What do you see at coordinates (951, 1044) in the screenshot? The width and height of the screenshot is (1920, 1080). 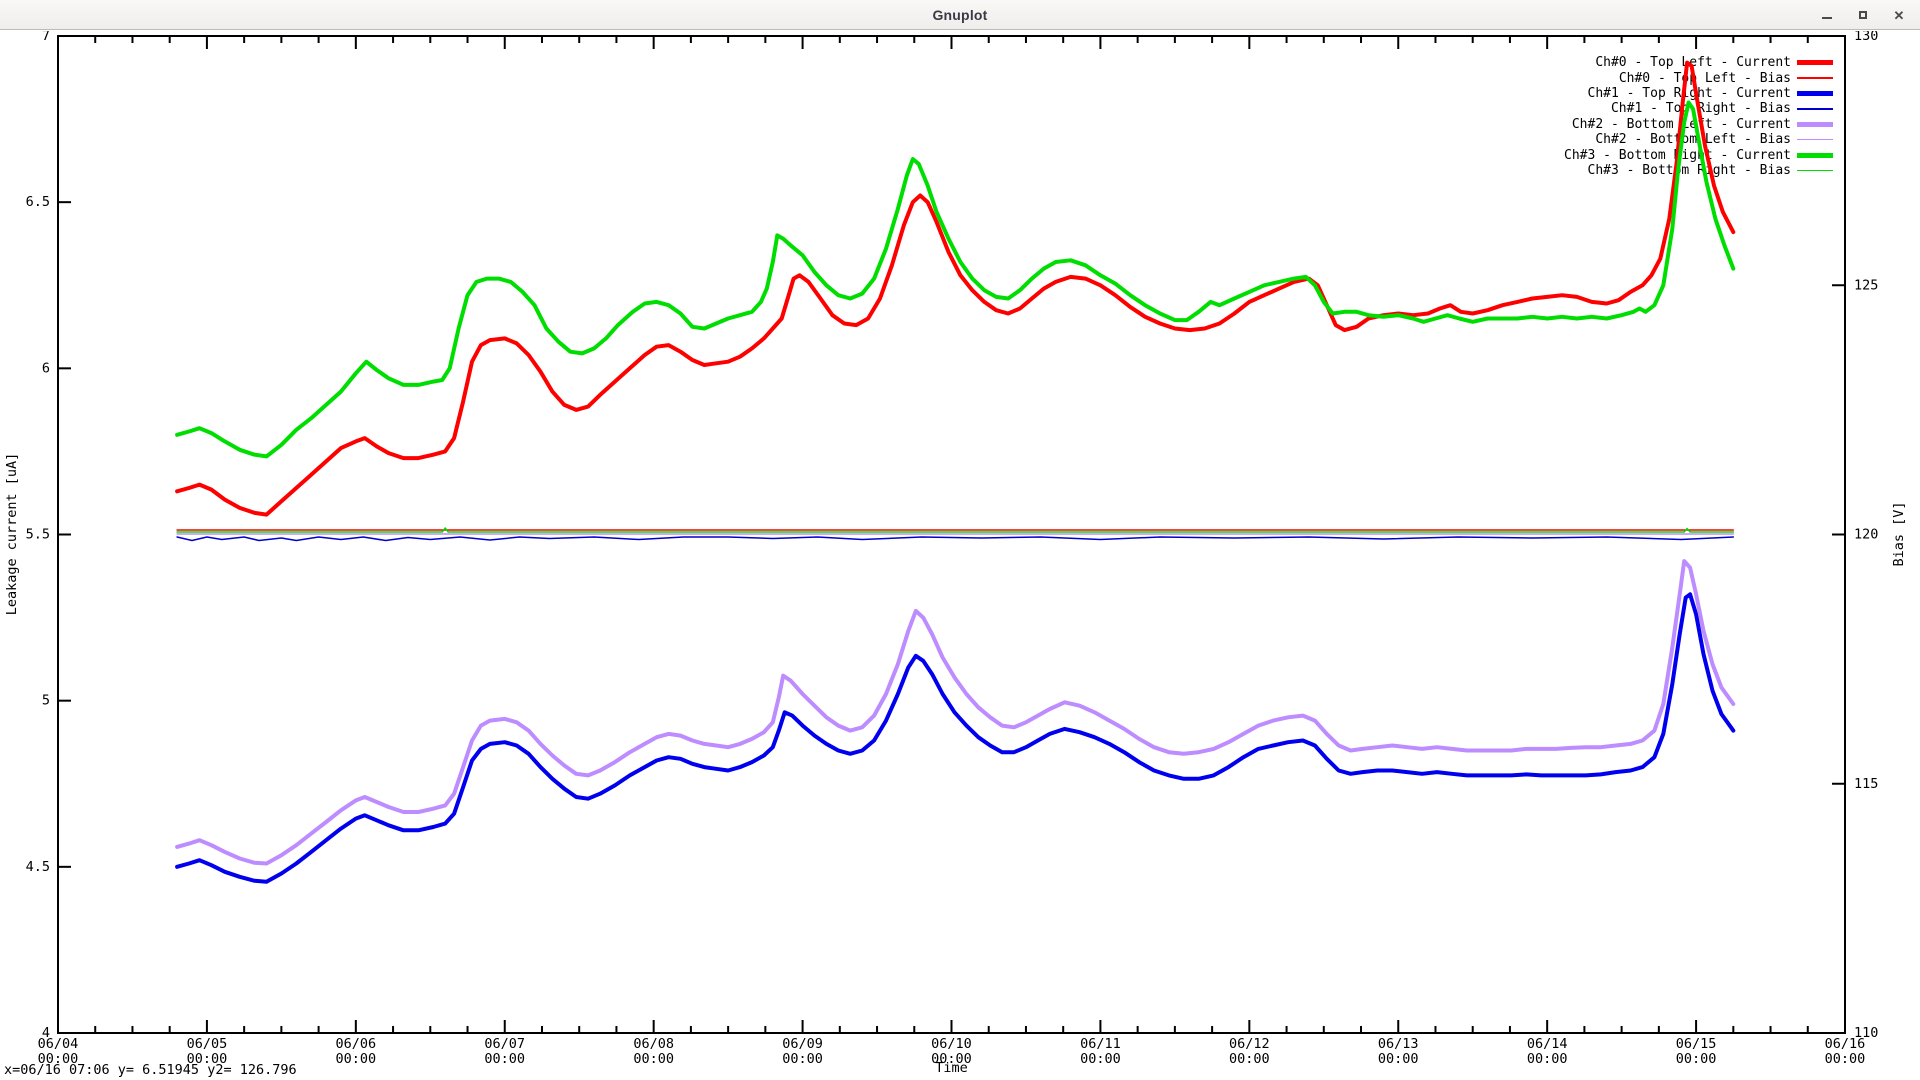 I see `x-tick-label: 06/10` at bounding box center [951, 1044].